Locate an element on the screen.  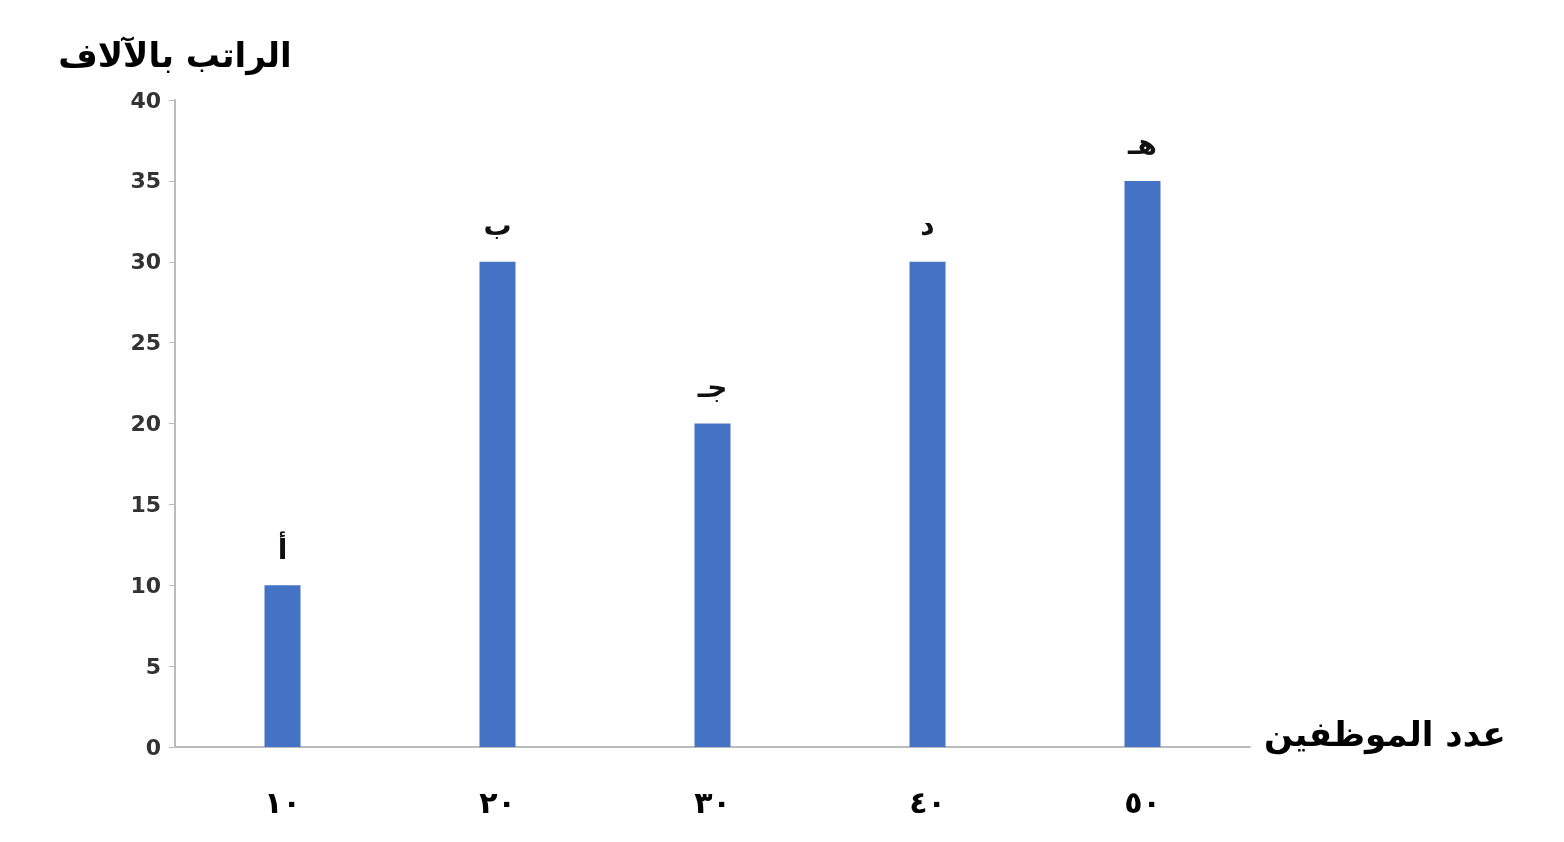
y-tick-label: 5 is located at coordinates (153, 666).